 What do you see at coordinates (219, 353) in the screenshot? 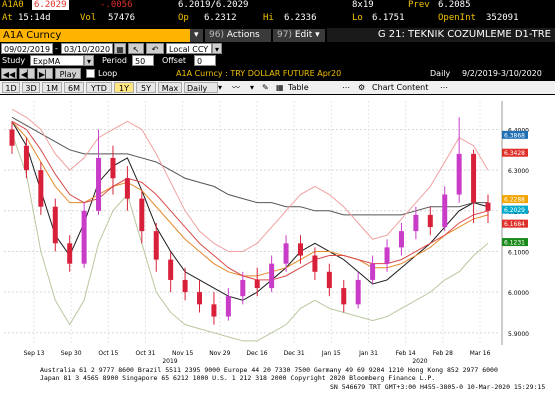
I see `x-tick-label: Nov 29` at bounding box center [219, 353].